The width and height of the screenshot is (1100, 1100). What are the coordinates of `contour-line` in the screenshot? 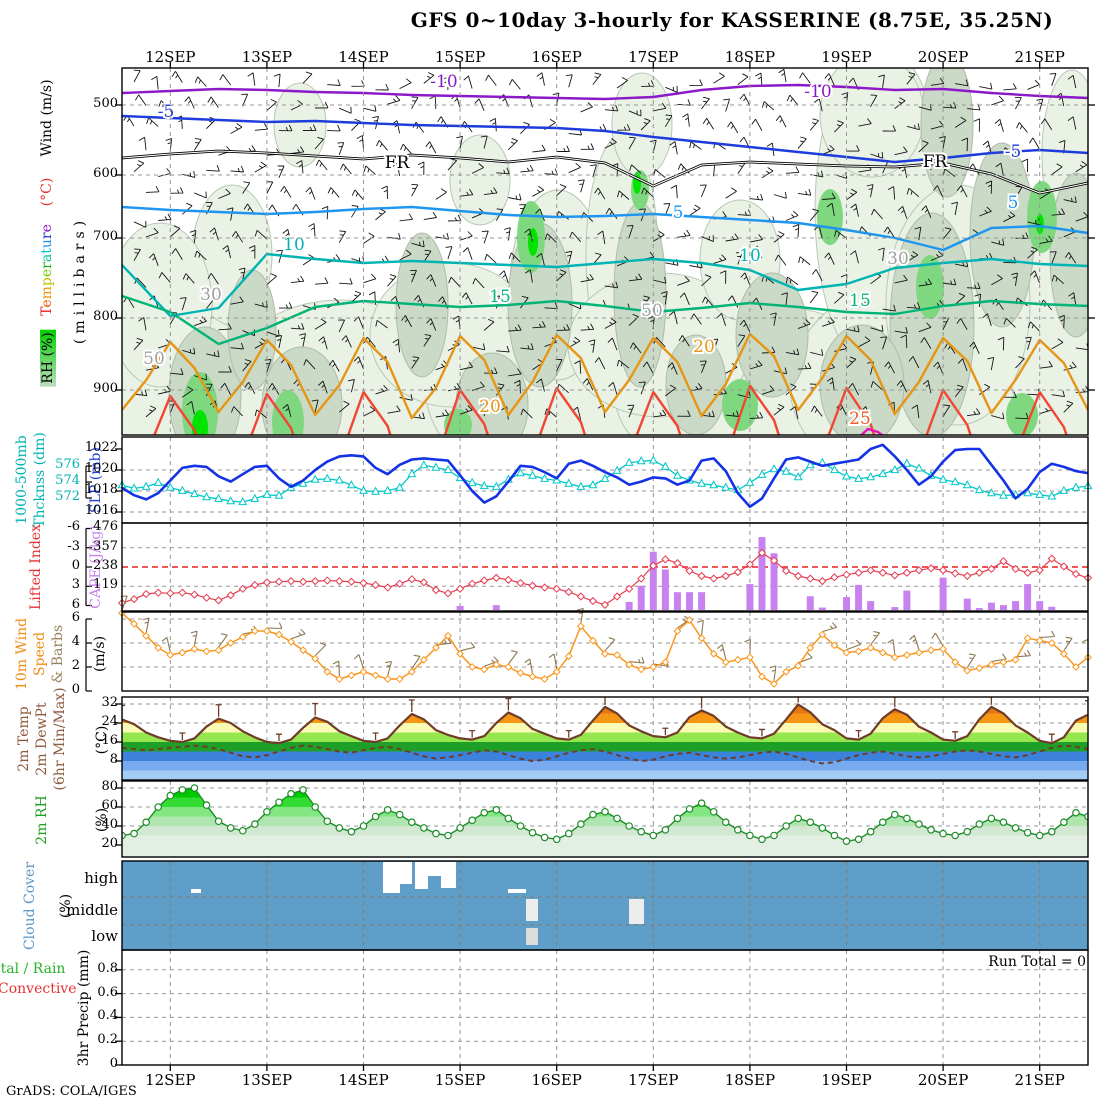 It's located at (605, 228).